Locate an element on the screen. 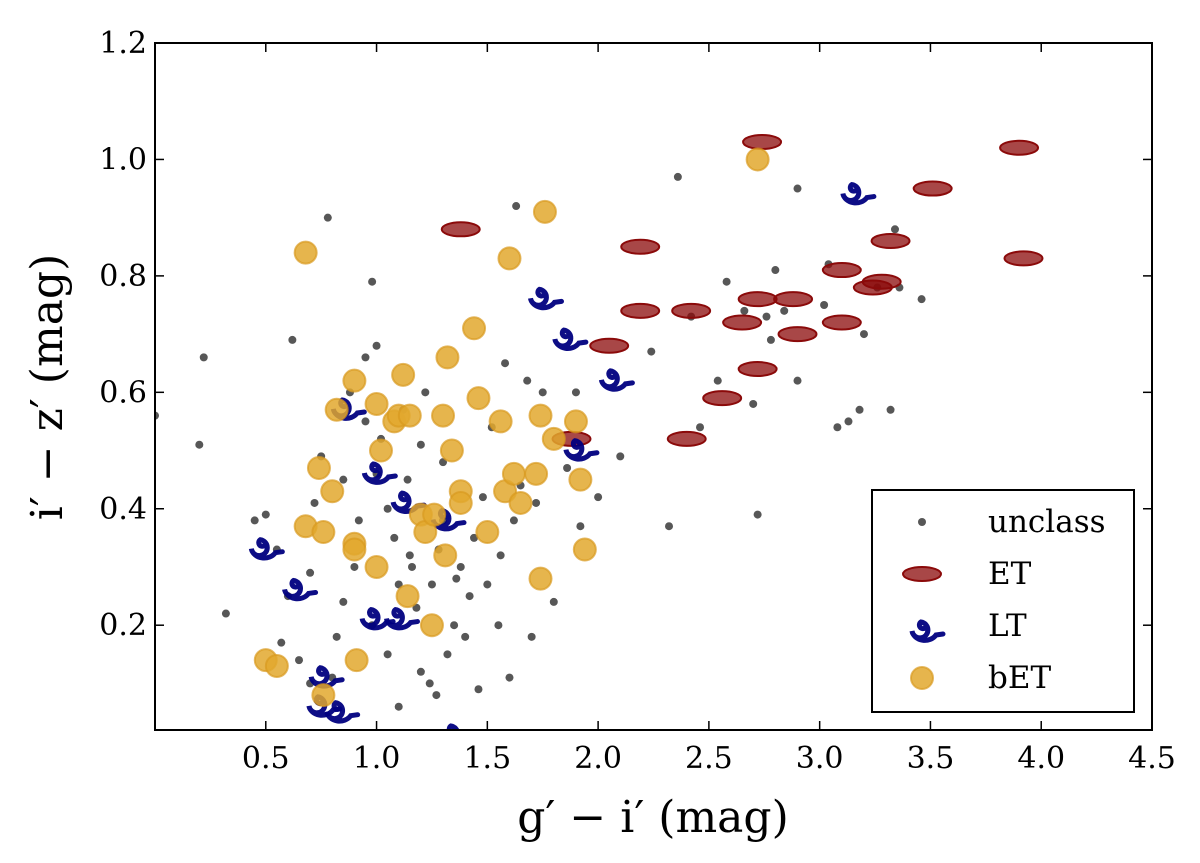  y-tick-label: 0.2 is located at coordinates (123, 625).